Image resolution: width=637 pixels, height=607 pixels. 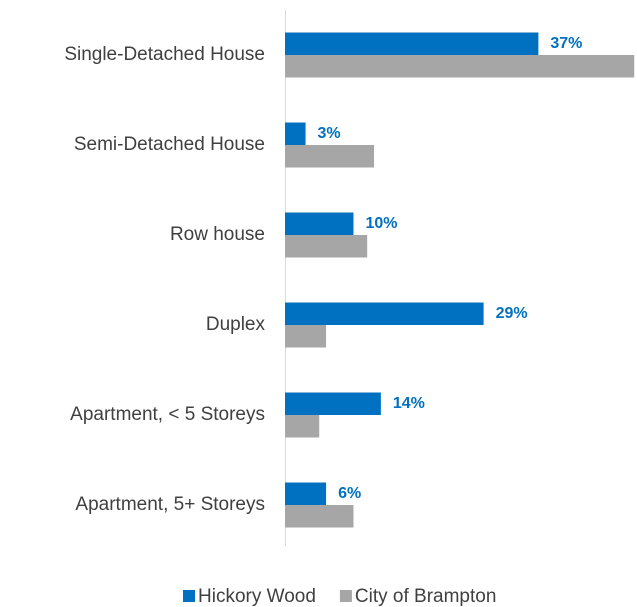 I want to click on data-label: 29%, so click(x=512, y=313).